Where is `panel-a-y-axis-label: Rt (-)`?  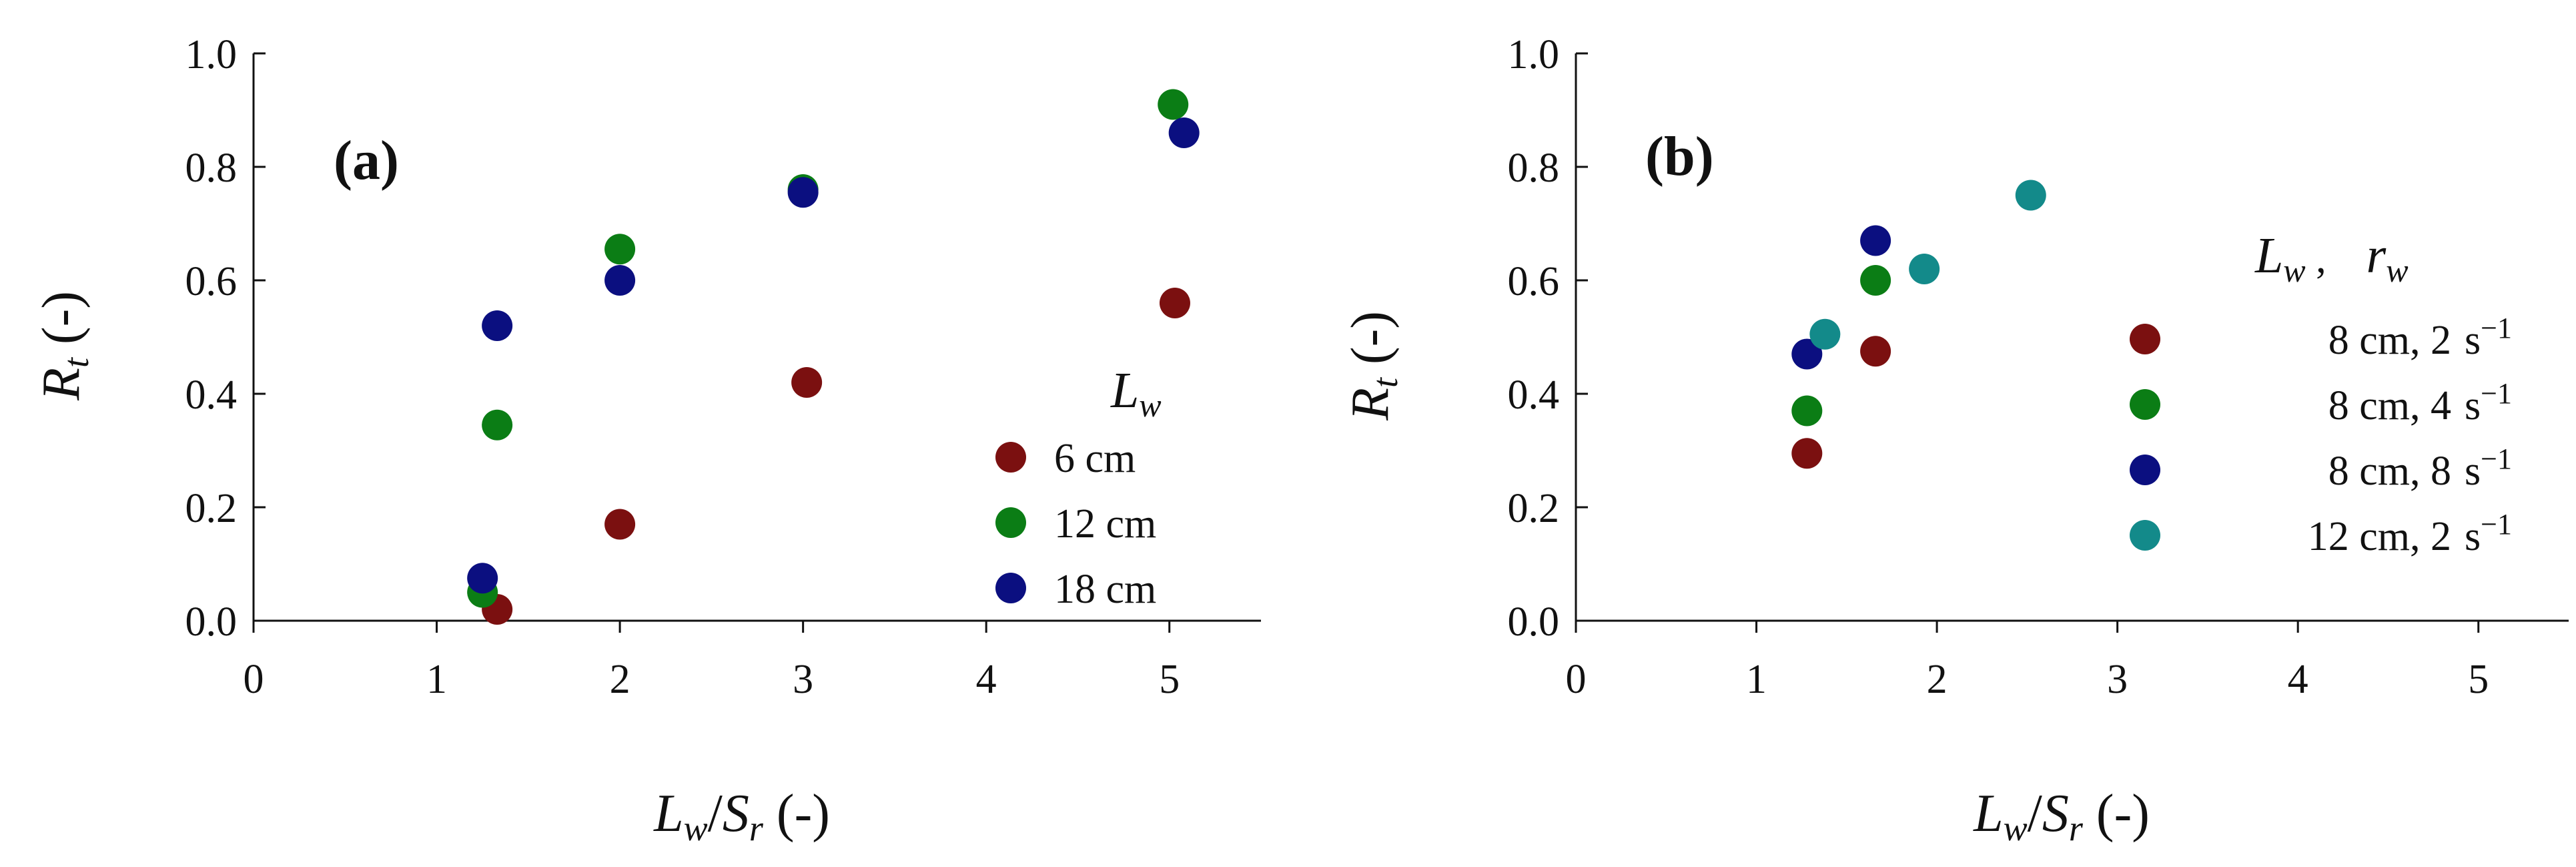
panel-a-y-axis-label: Rt (-) is located at coordinates (64, 346).